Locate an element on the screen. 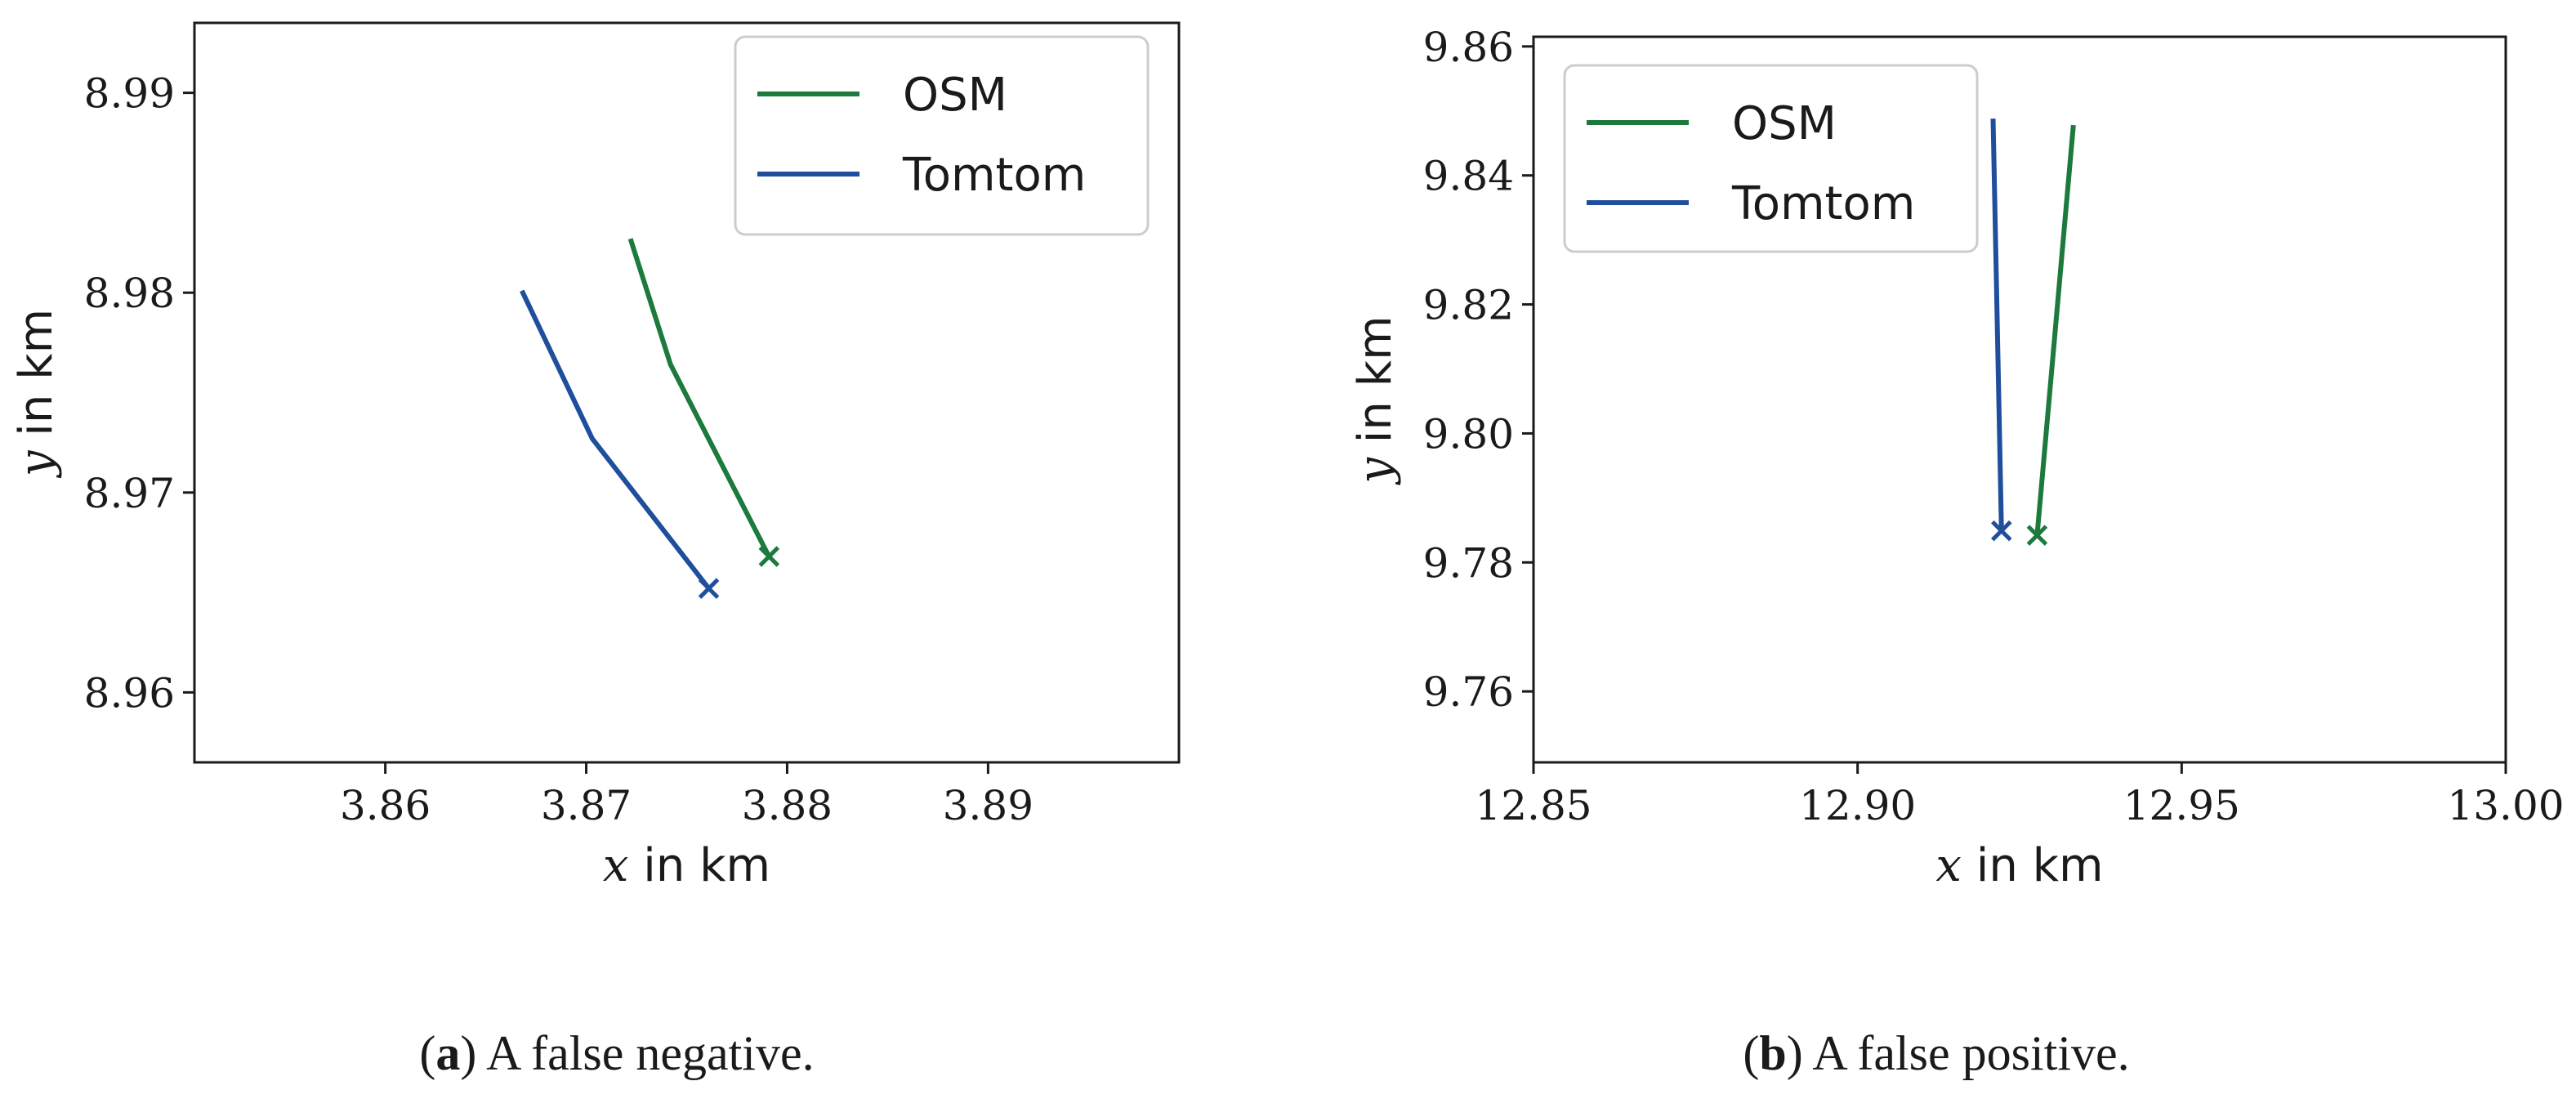 The width and height of the screenshot is (2576, 1099). caption-b: (b) A false positive. is located at coordinates (1936, 1053).